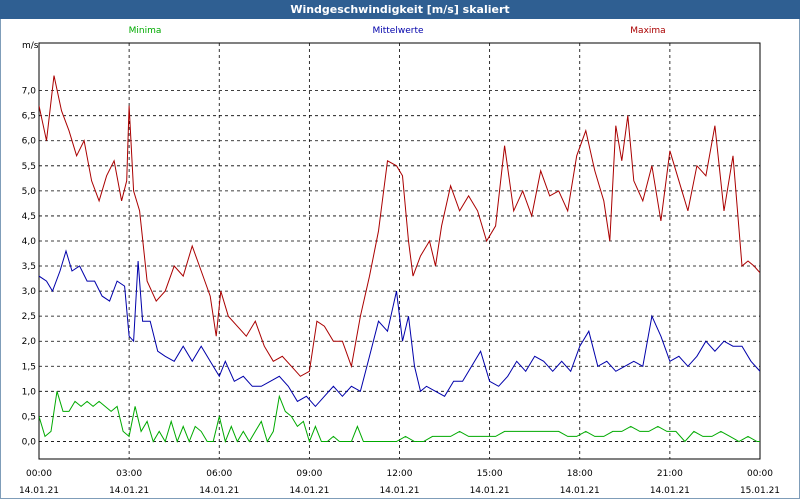 This screenshot has width=800, height=500. I want to click on x-tick-date: 15.01.21, so click(760, 491).